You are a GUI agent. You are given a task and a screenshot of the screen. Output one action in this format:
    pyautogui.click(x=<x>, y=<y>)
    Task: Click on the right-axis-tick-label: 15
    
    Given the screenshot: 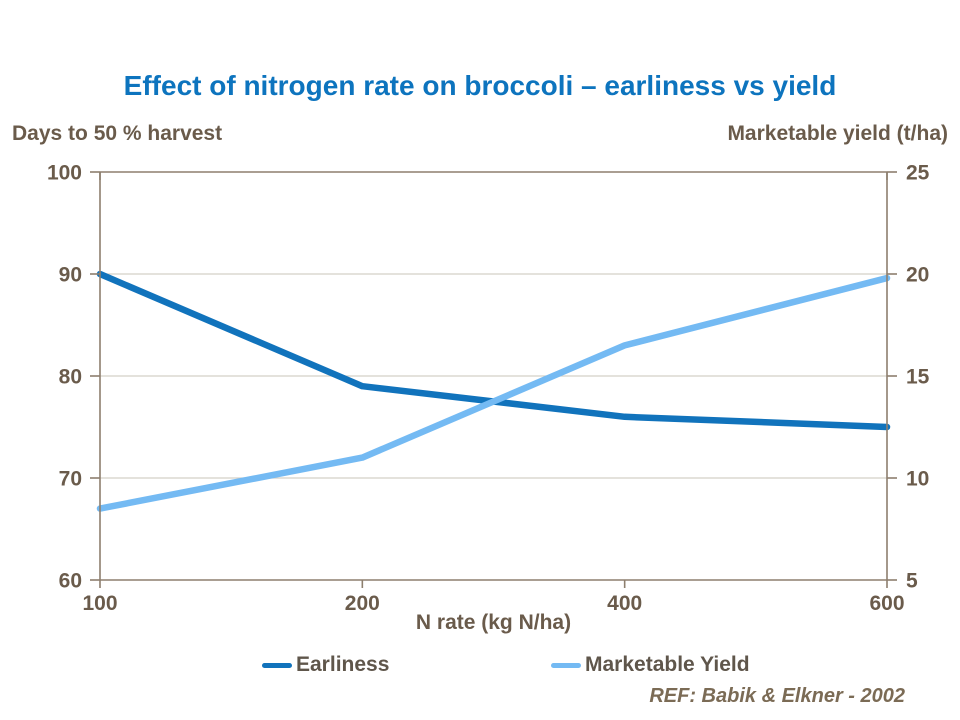 What is the action you would take?
    pyautogui.click(x=918, y=377)
    